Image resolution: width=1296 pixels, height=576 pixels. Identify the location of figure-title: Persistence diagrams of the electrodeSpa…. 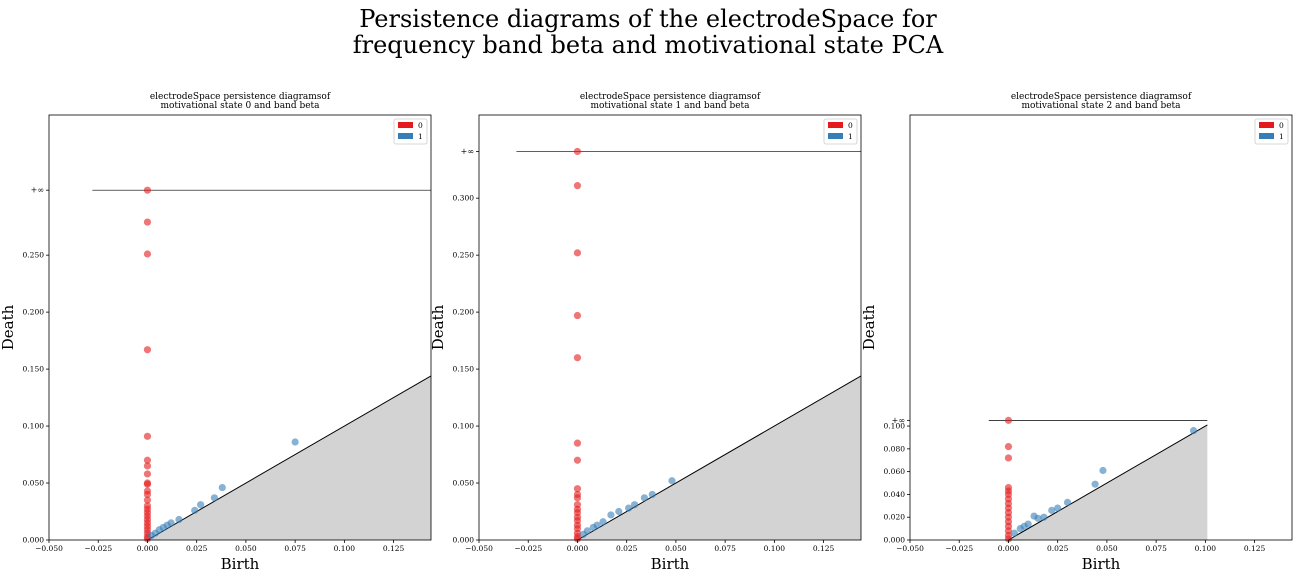
(648, 32).